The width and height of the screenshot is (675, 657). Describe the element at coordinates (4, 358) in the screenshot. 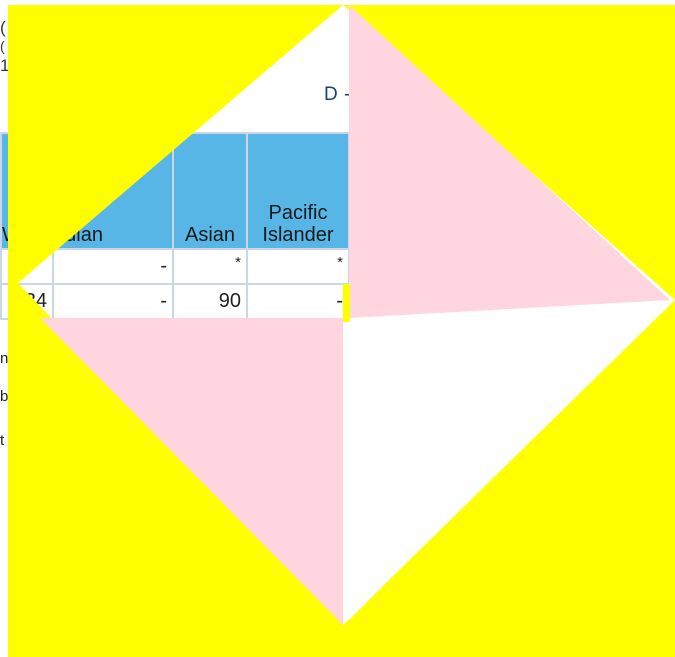

I see `footnote-line: n` at that location.